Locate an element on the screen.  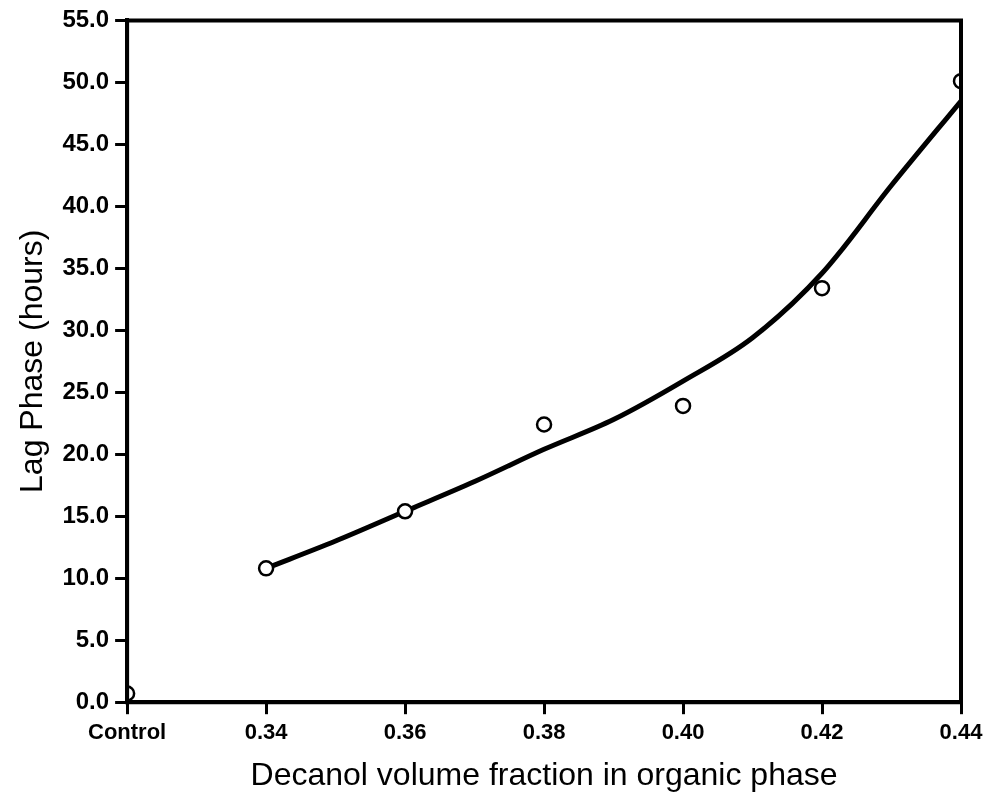
x-tick-label: 0.38 is located at coordinates (544, 732).